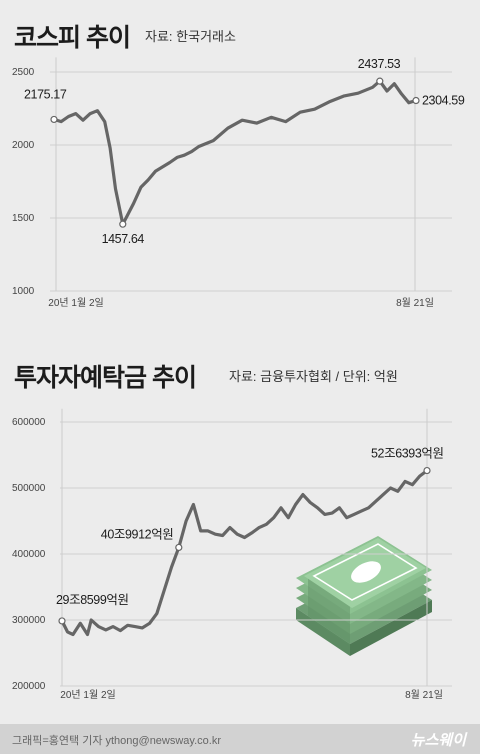  Describe the element at coordinates (29, 422) in the screenshot. I see `y-tick-label: 600000` at that location.